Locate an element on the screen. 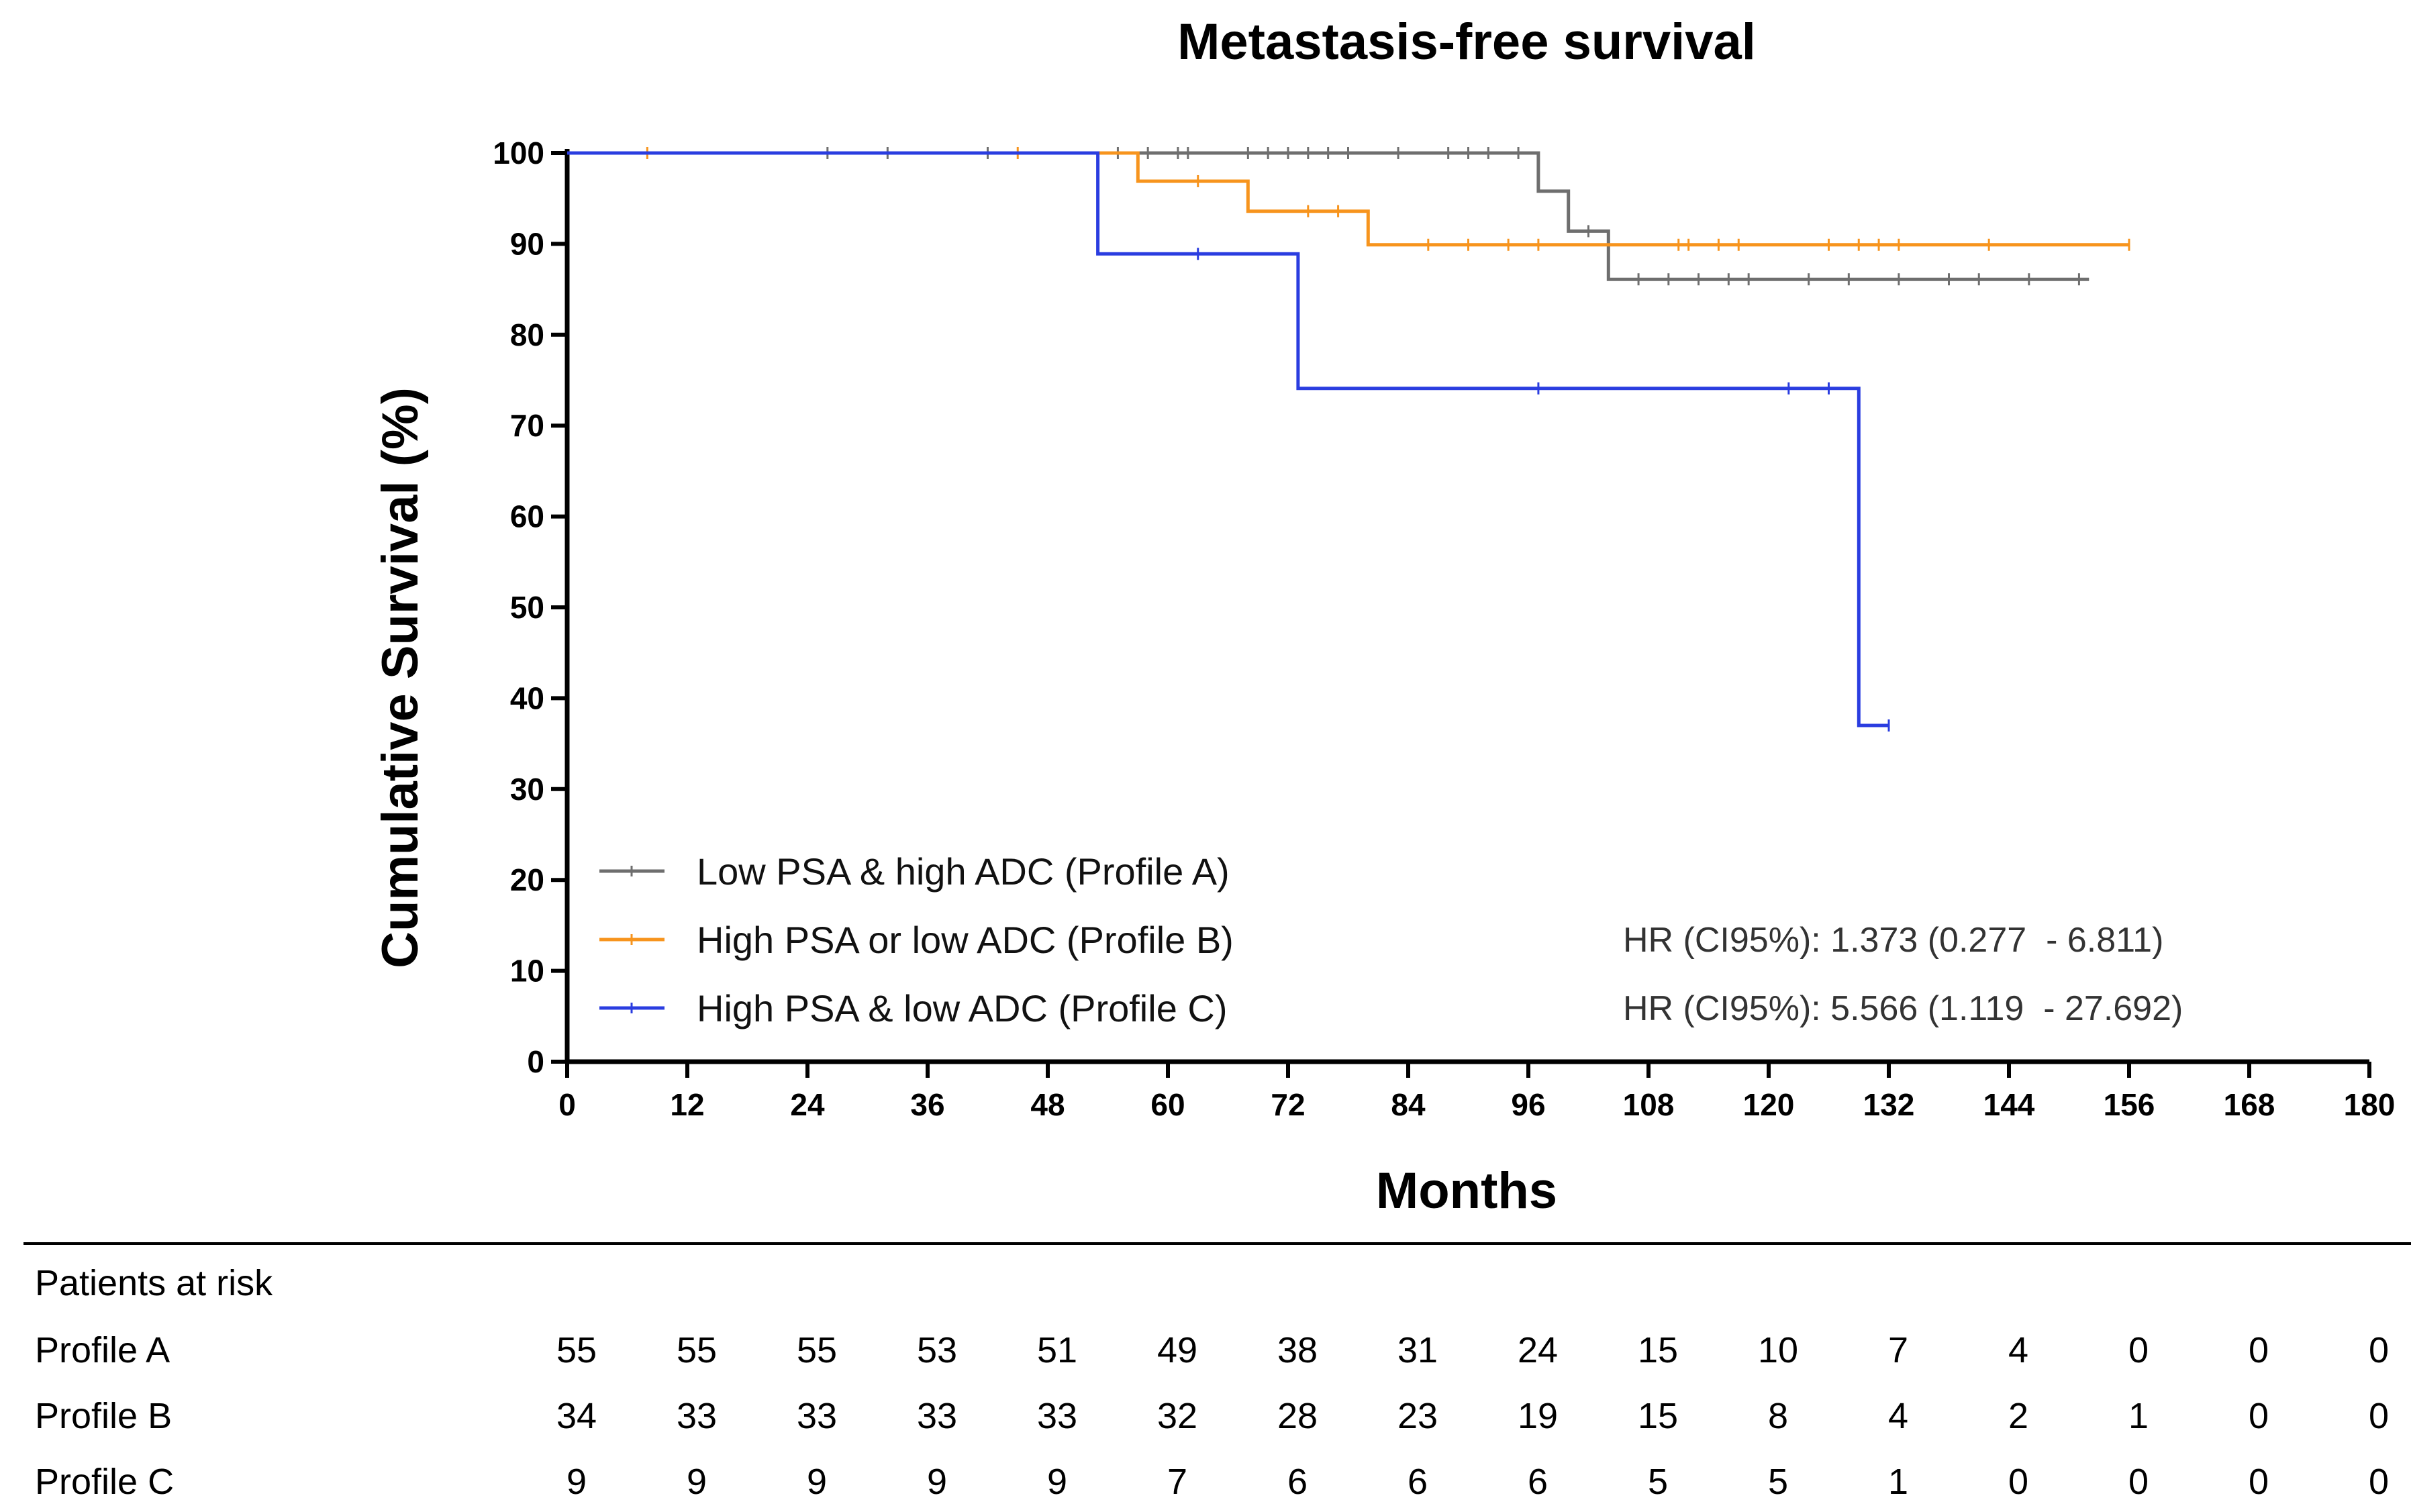 The image size is (2411, 1512). y-tick-label: 0 is located at coordinates (535, 1061).